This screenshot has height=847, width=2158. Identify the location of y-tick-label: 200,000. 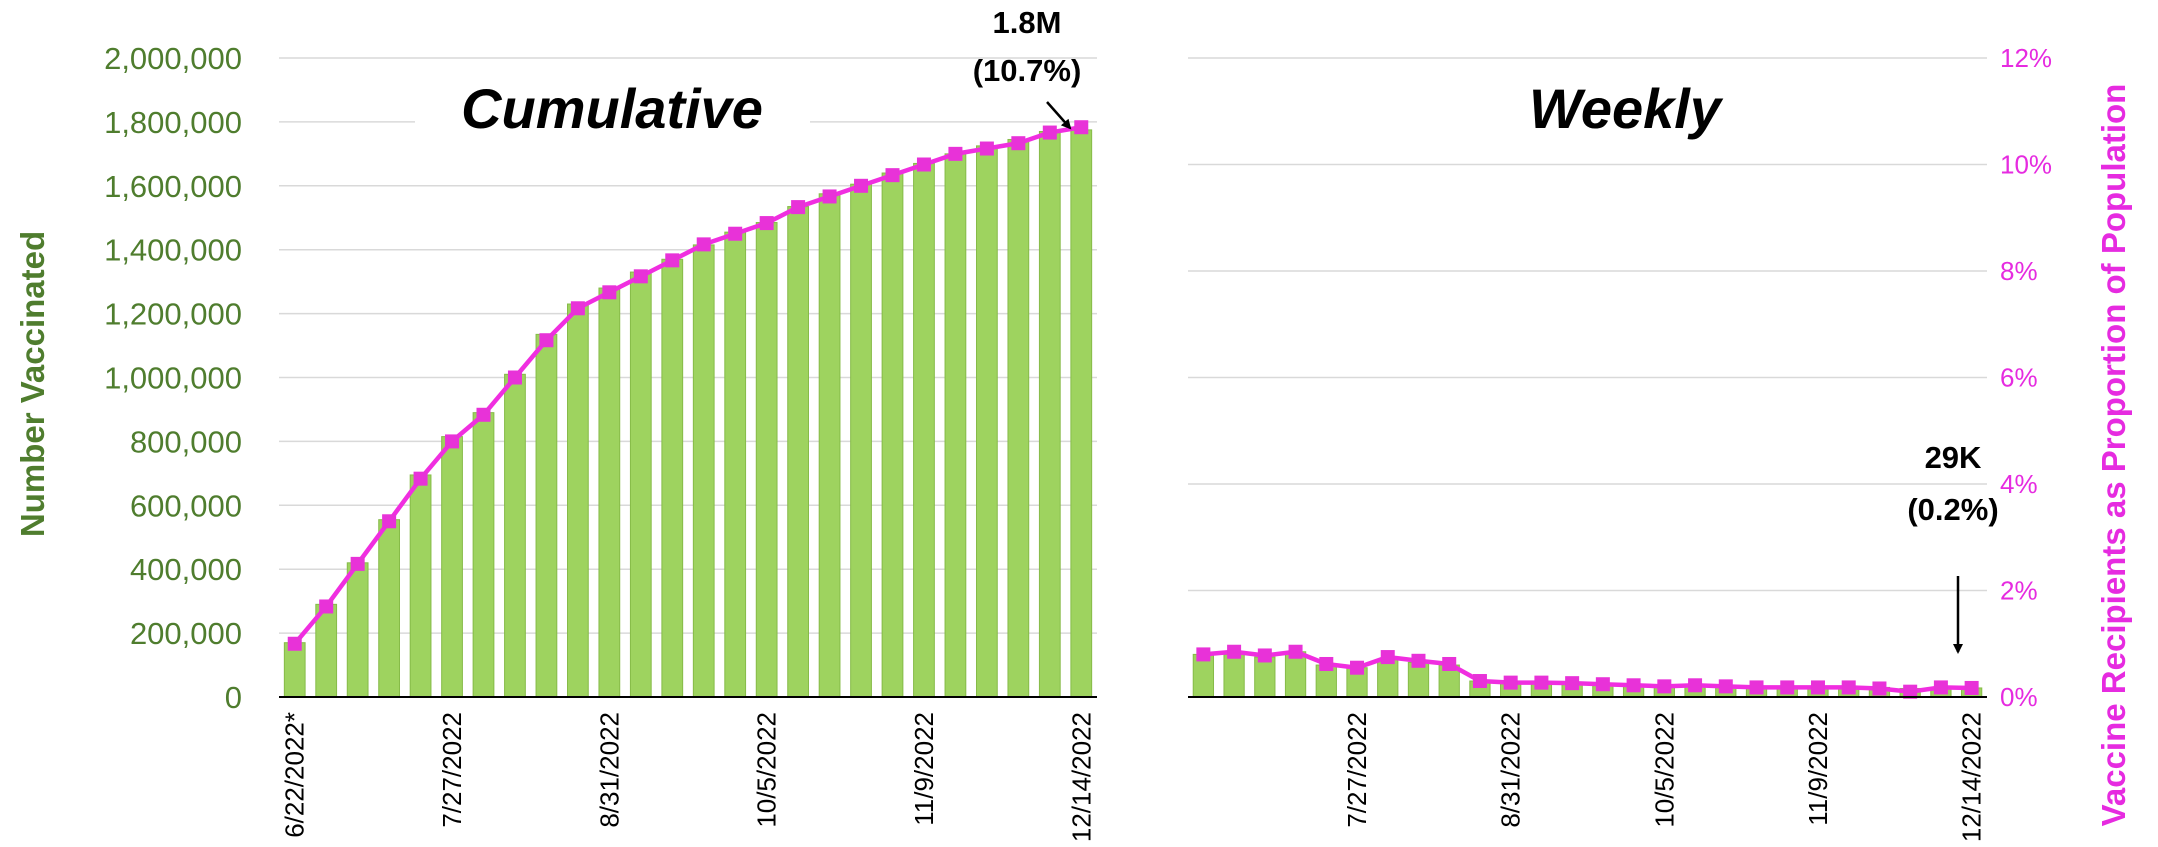
(186, 633).